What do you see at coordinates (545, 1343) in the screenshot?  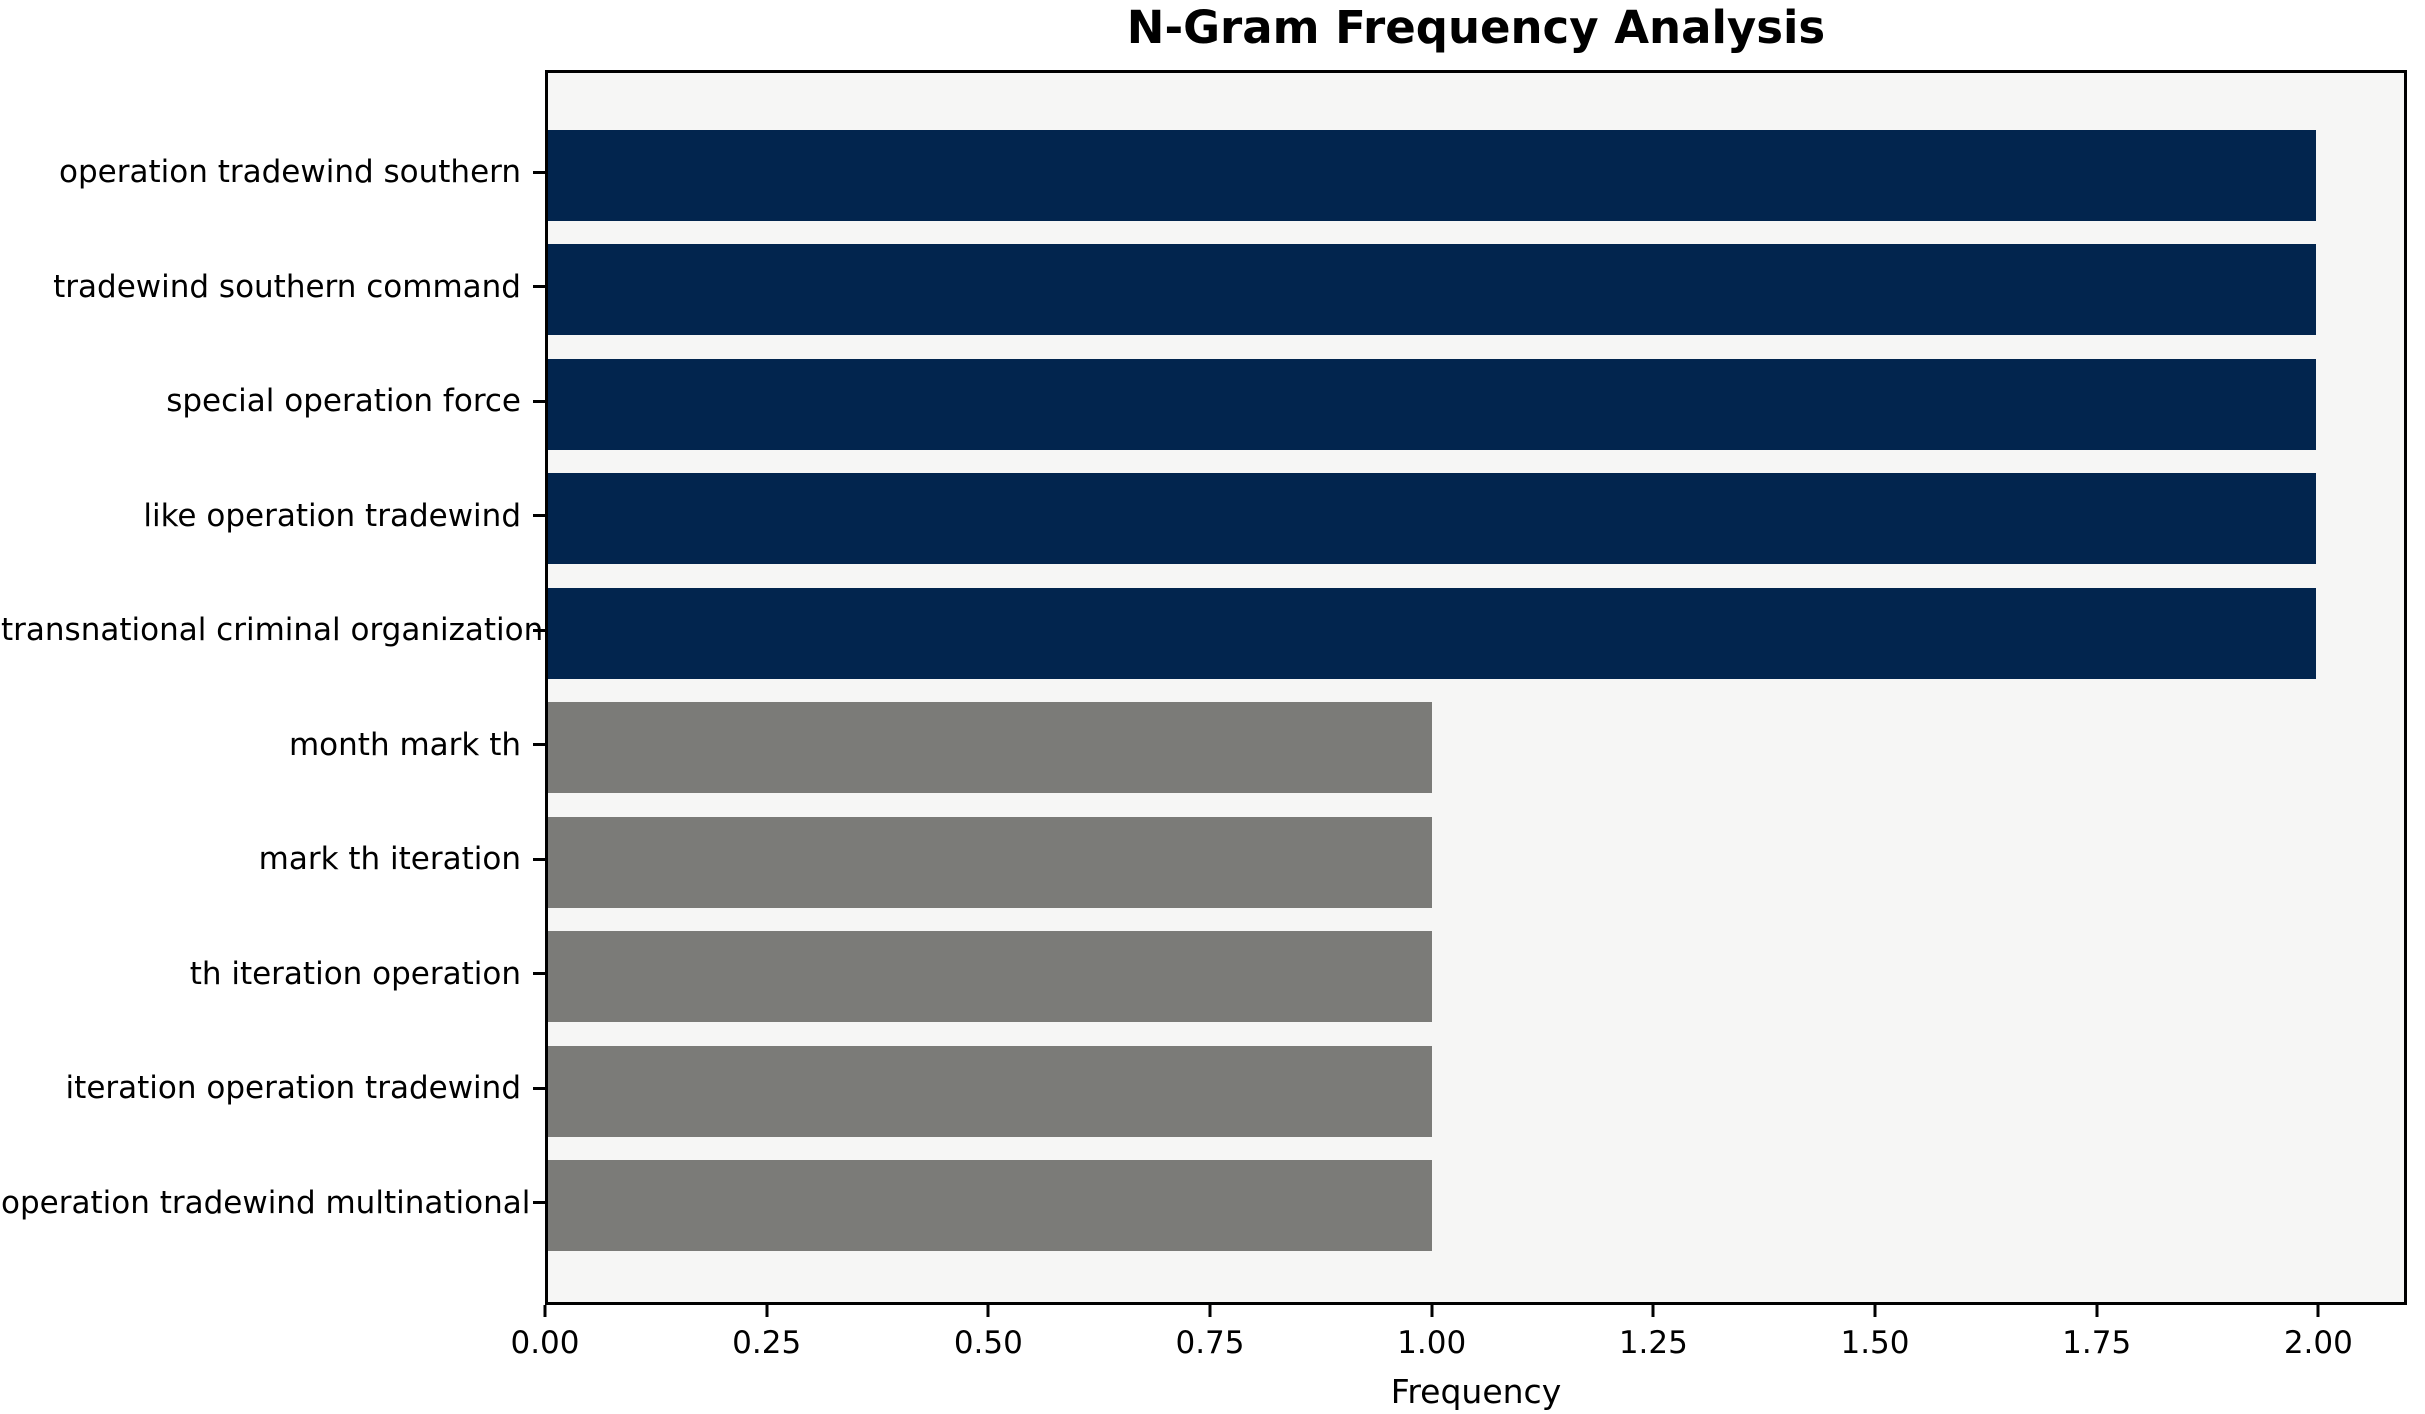 I see `x-tick-label: 0.00` at bounding box center [545, 1343].